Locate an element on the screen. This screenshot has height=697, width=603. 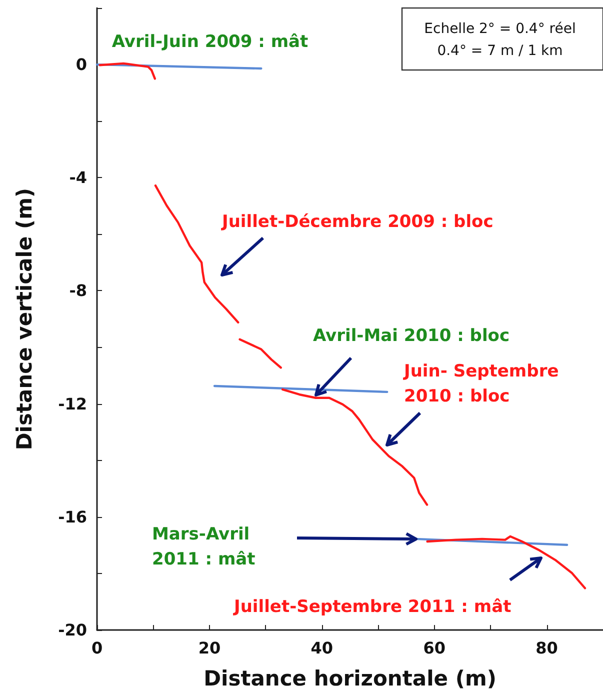
x-axis-title: Distance horizontale (m) is located at coordinates (350, 678).